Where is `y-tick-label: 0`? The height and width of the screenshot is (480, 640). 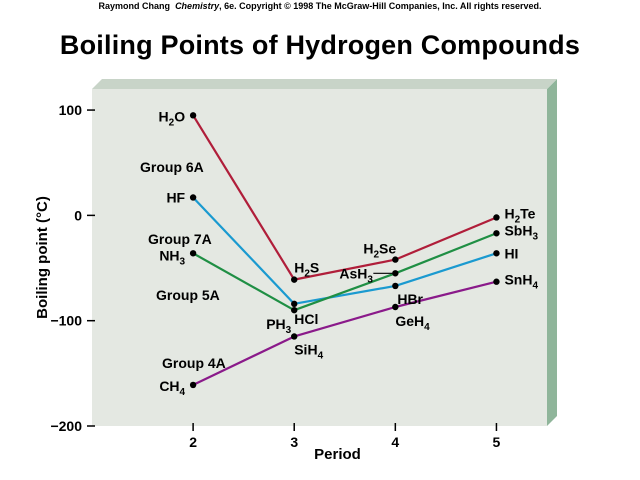
y-tick-label: 0 is located at coordinates (78, 215).